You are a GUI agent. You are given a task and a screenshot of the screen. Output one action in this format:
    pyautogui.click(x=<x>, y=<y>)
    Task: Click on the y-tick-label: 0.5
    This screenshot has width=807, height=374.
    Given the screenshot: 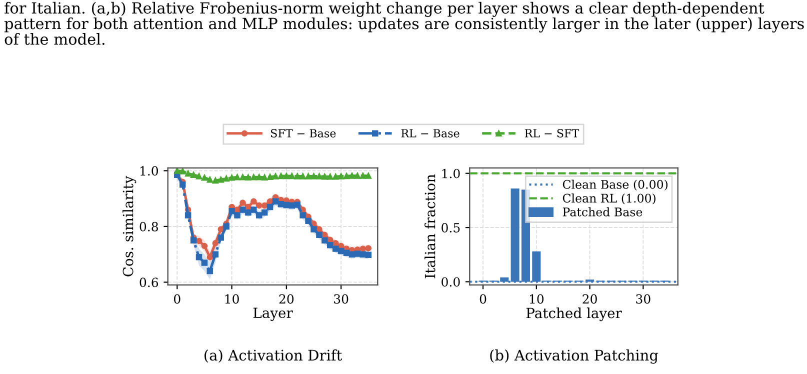 What is the action you would take?
    pyautogui.click(x=451, y=227)
    